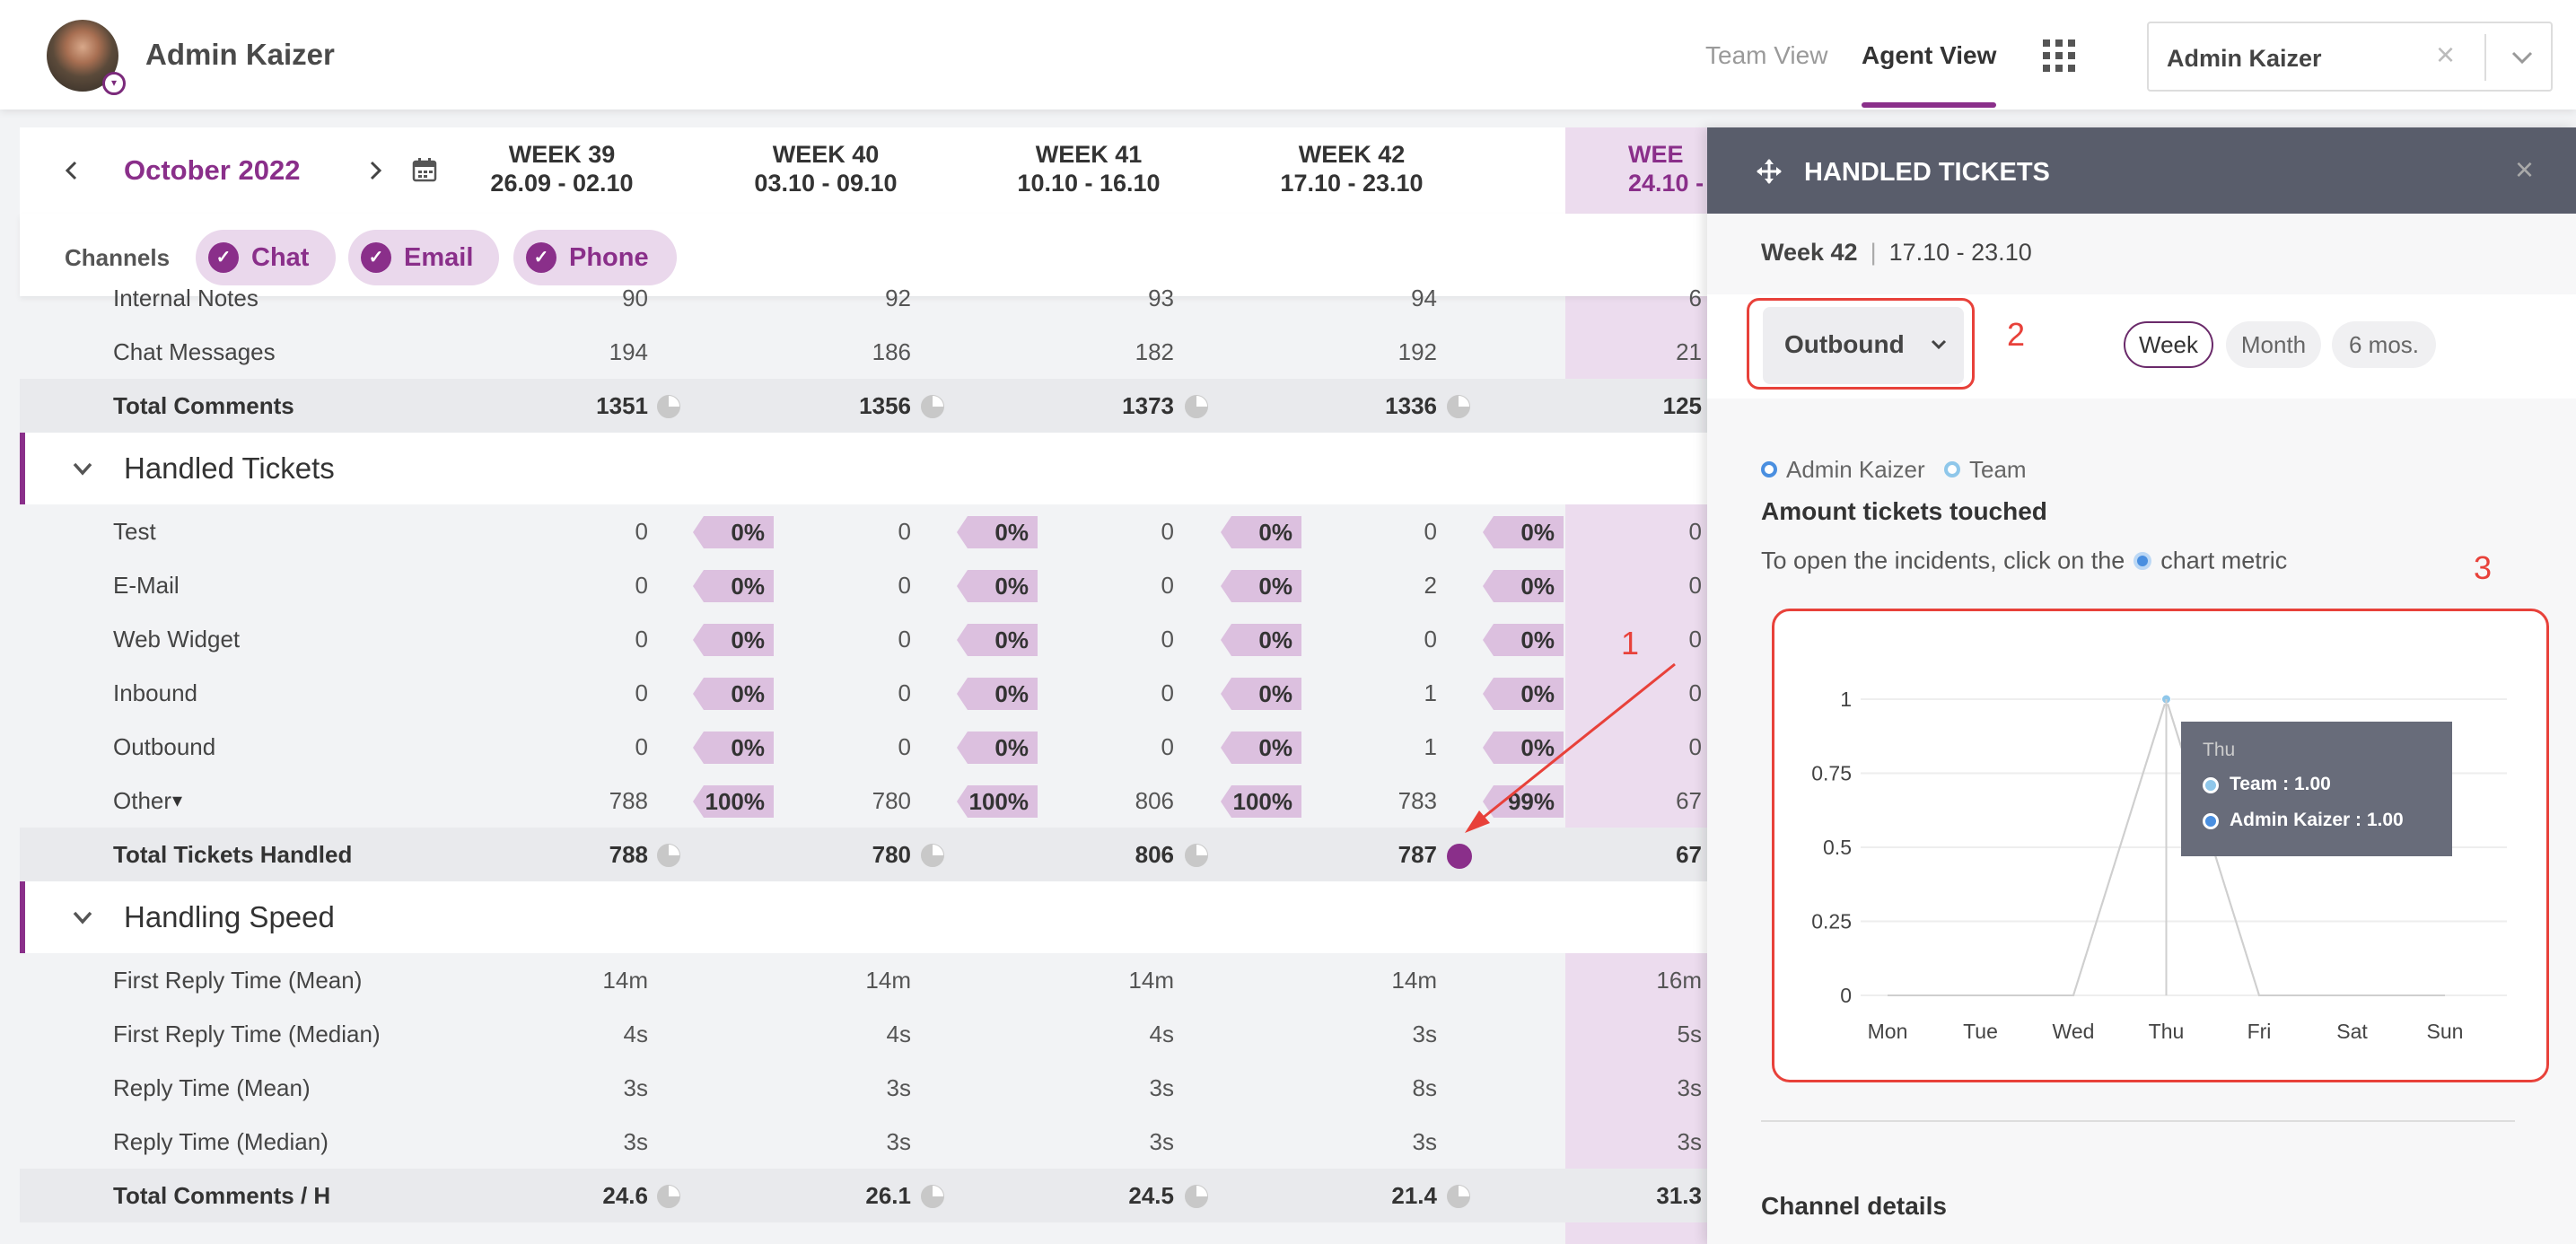 This screenshot has height=1244, width=2576. Describe the element at coordinates (863, 980) in the screenshot. I see `table-row: First Reply Time (Mean) 14m 14m 14m 14m 16m` at that location.